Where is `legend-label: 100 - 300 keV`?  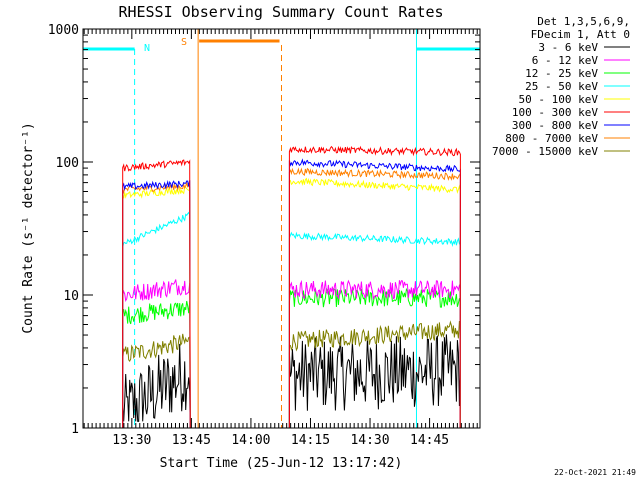 legend-label: 100 - 300 keV is located at coordinates (555, 112).